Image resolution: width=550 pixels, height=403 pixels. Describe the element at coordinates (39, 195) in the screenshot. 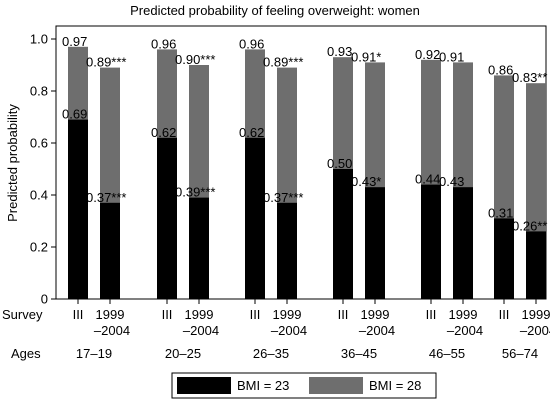

I see `y-tick-label: 0.4` at that location.